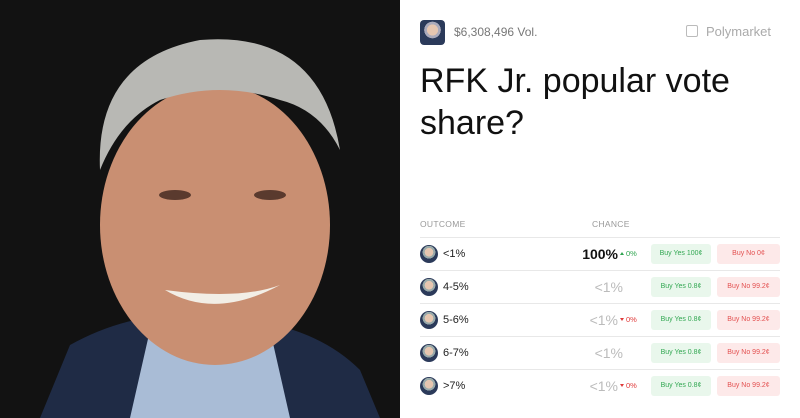 This screenshot has width=800, height=418. I want to click on buy-no-button: Buy No 0¢, so click(748, 254).